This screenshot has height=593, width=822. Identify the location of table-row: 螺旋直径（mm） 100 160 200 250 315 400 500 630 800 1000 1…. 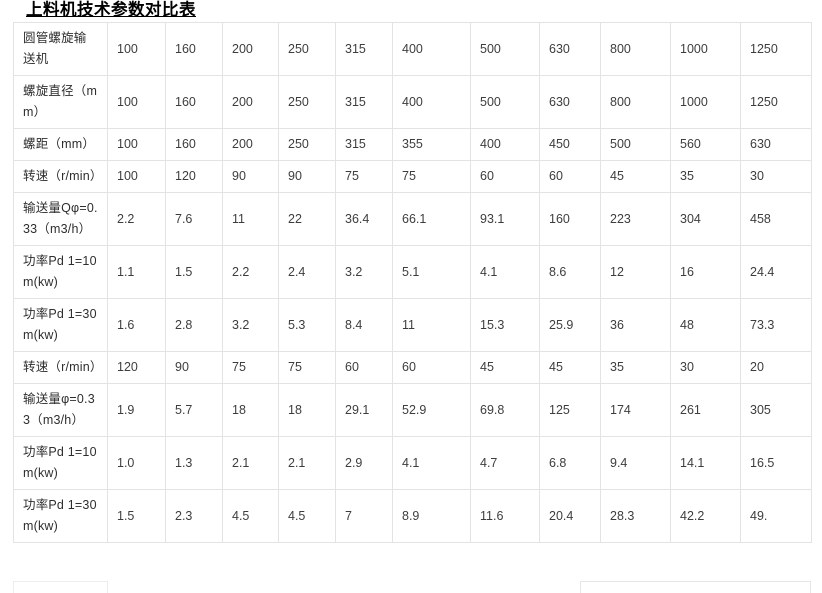
(412, 102).